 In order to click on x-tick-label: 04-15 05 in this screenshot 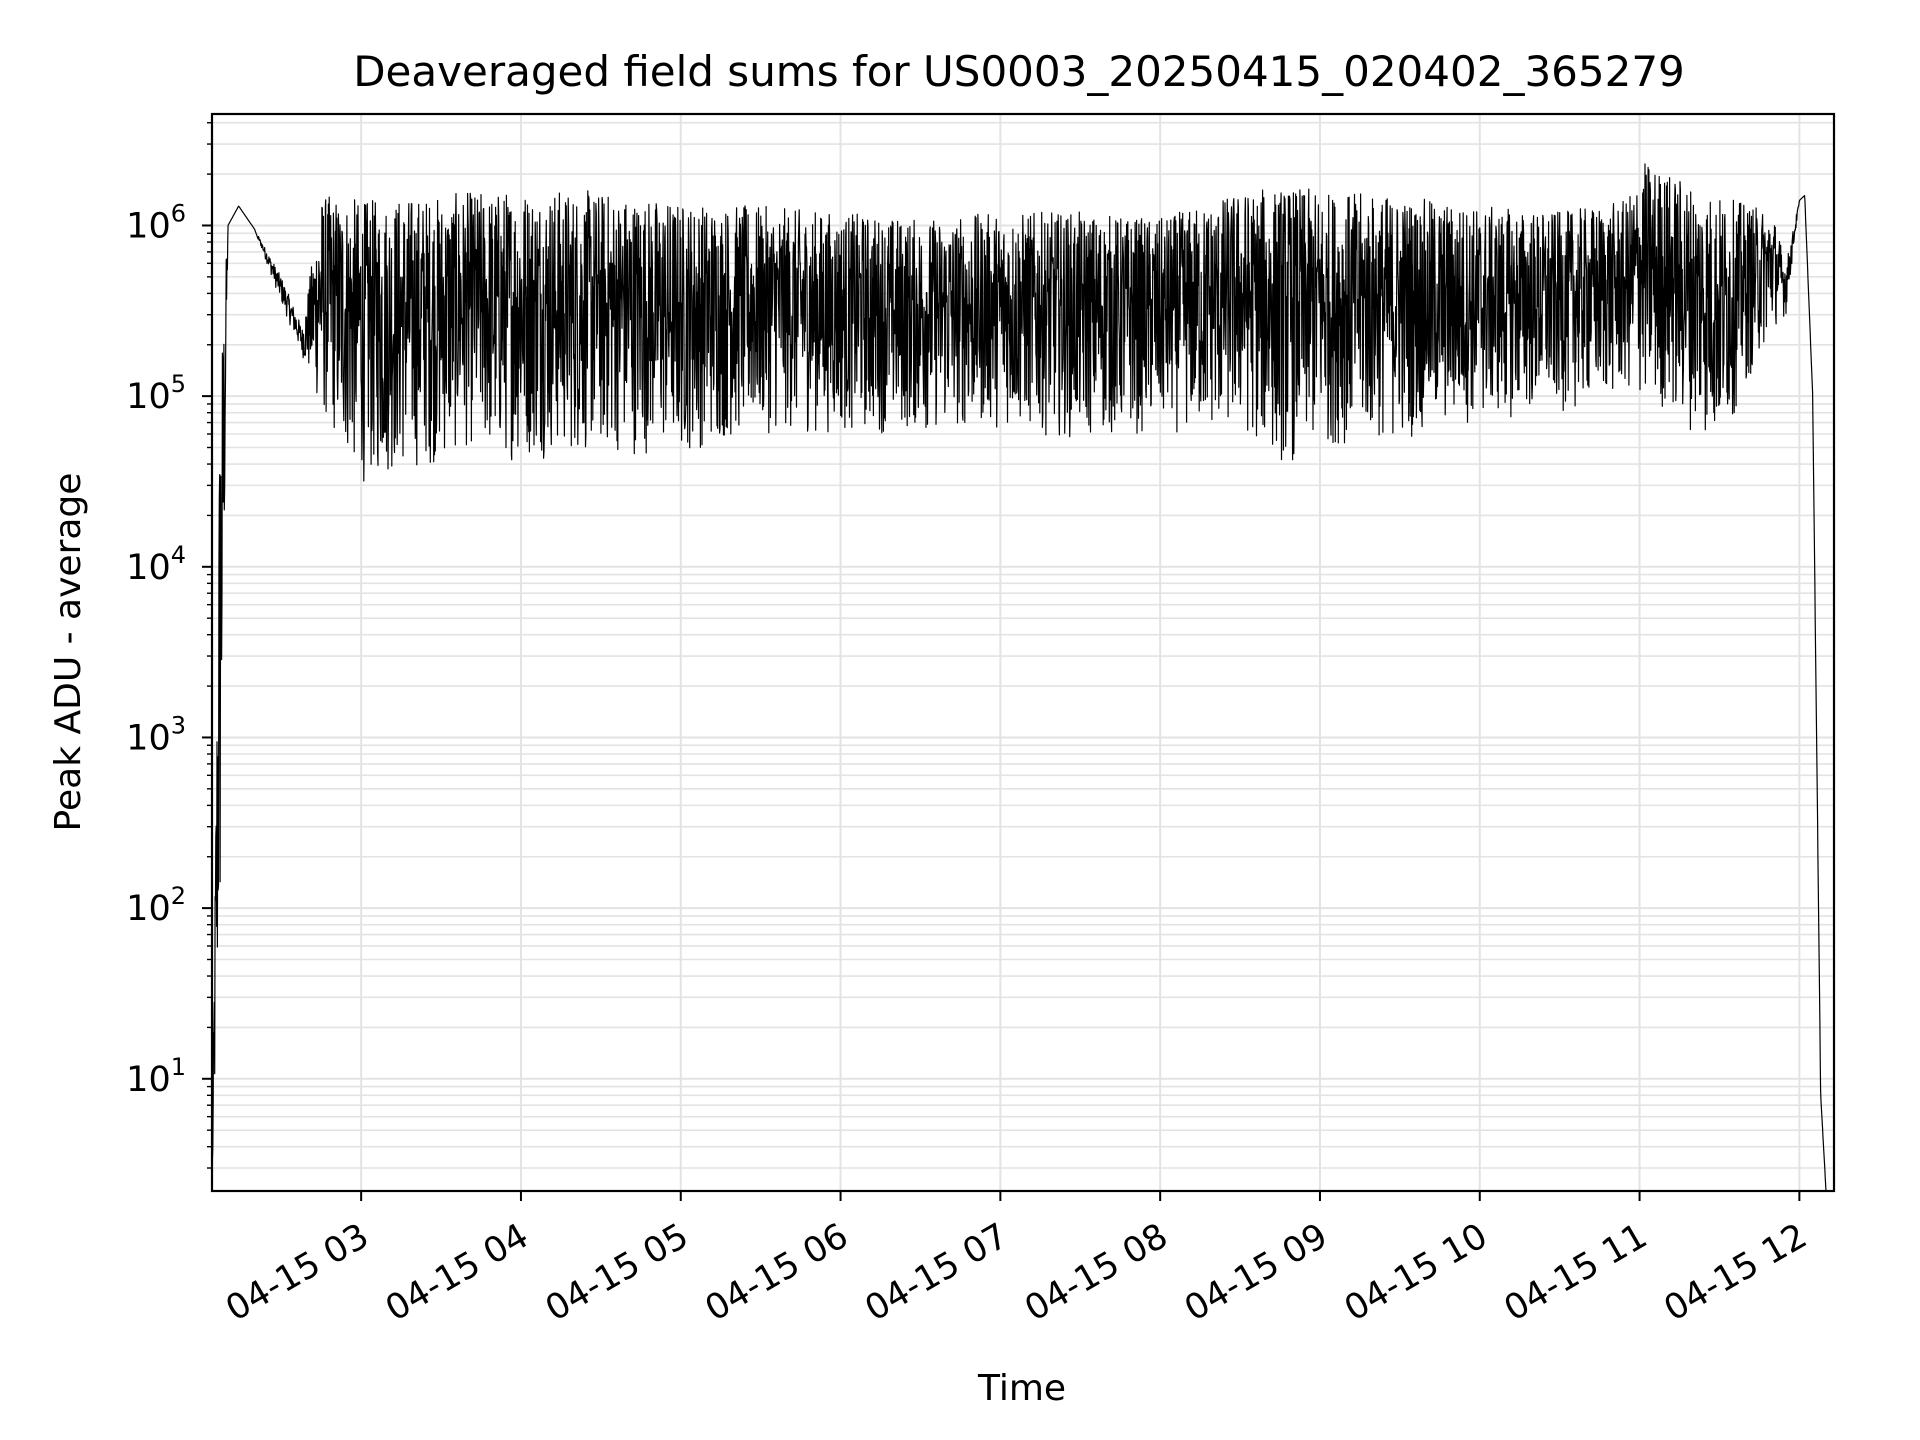, I will do `click(617, 1272)`.